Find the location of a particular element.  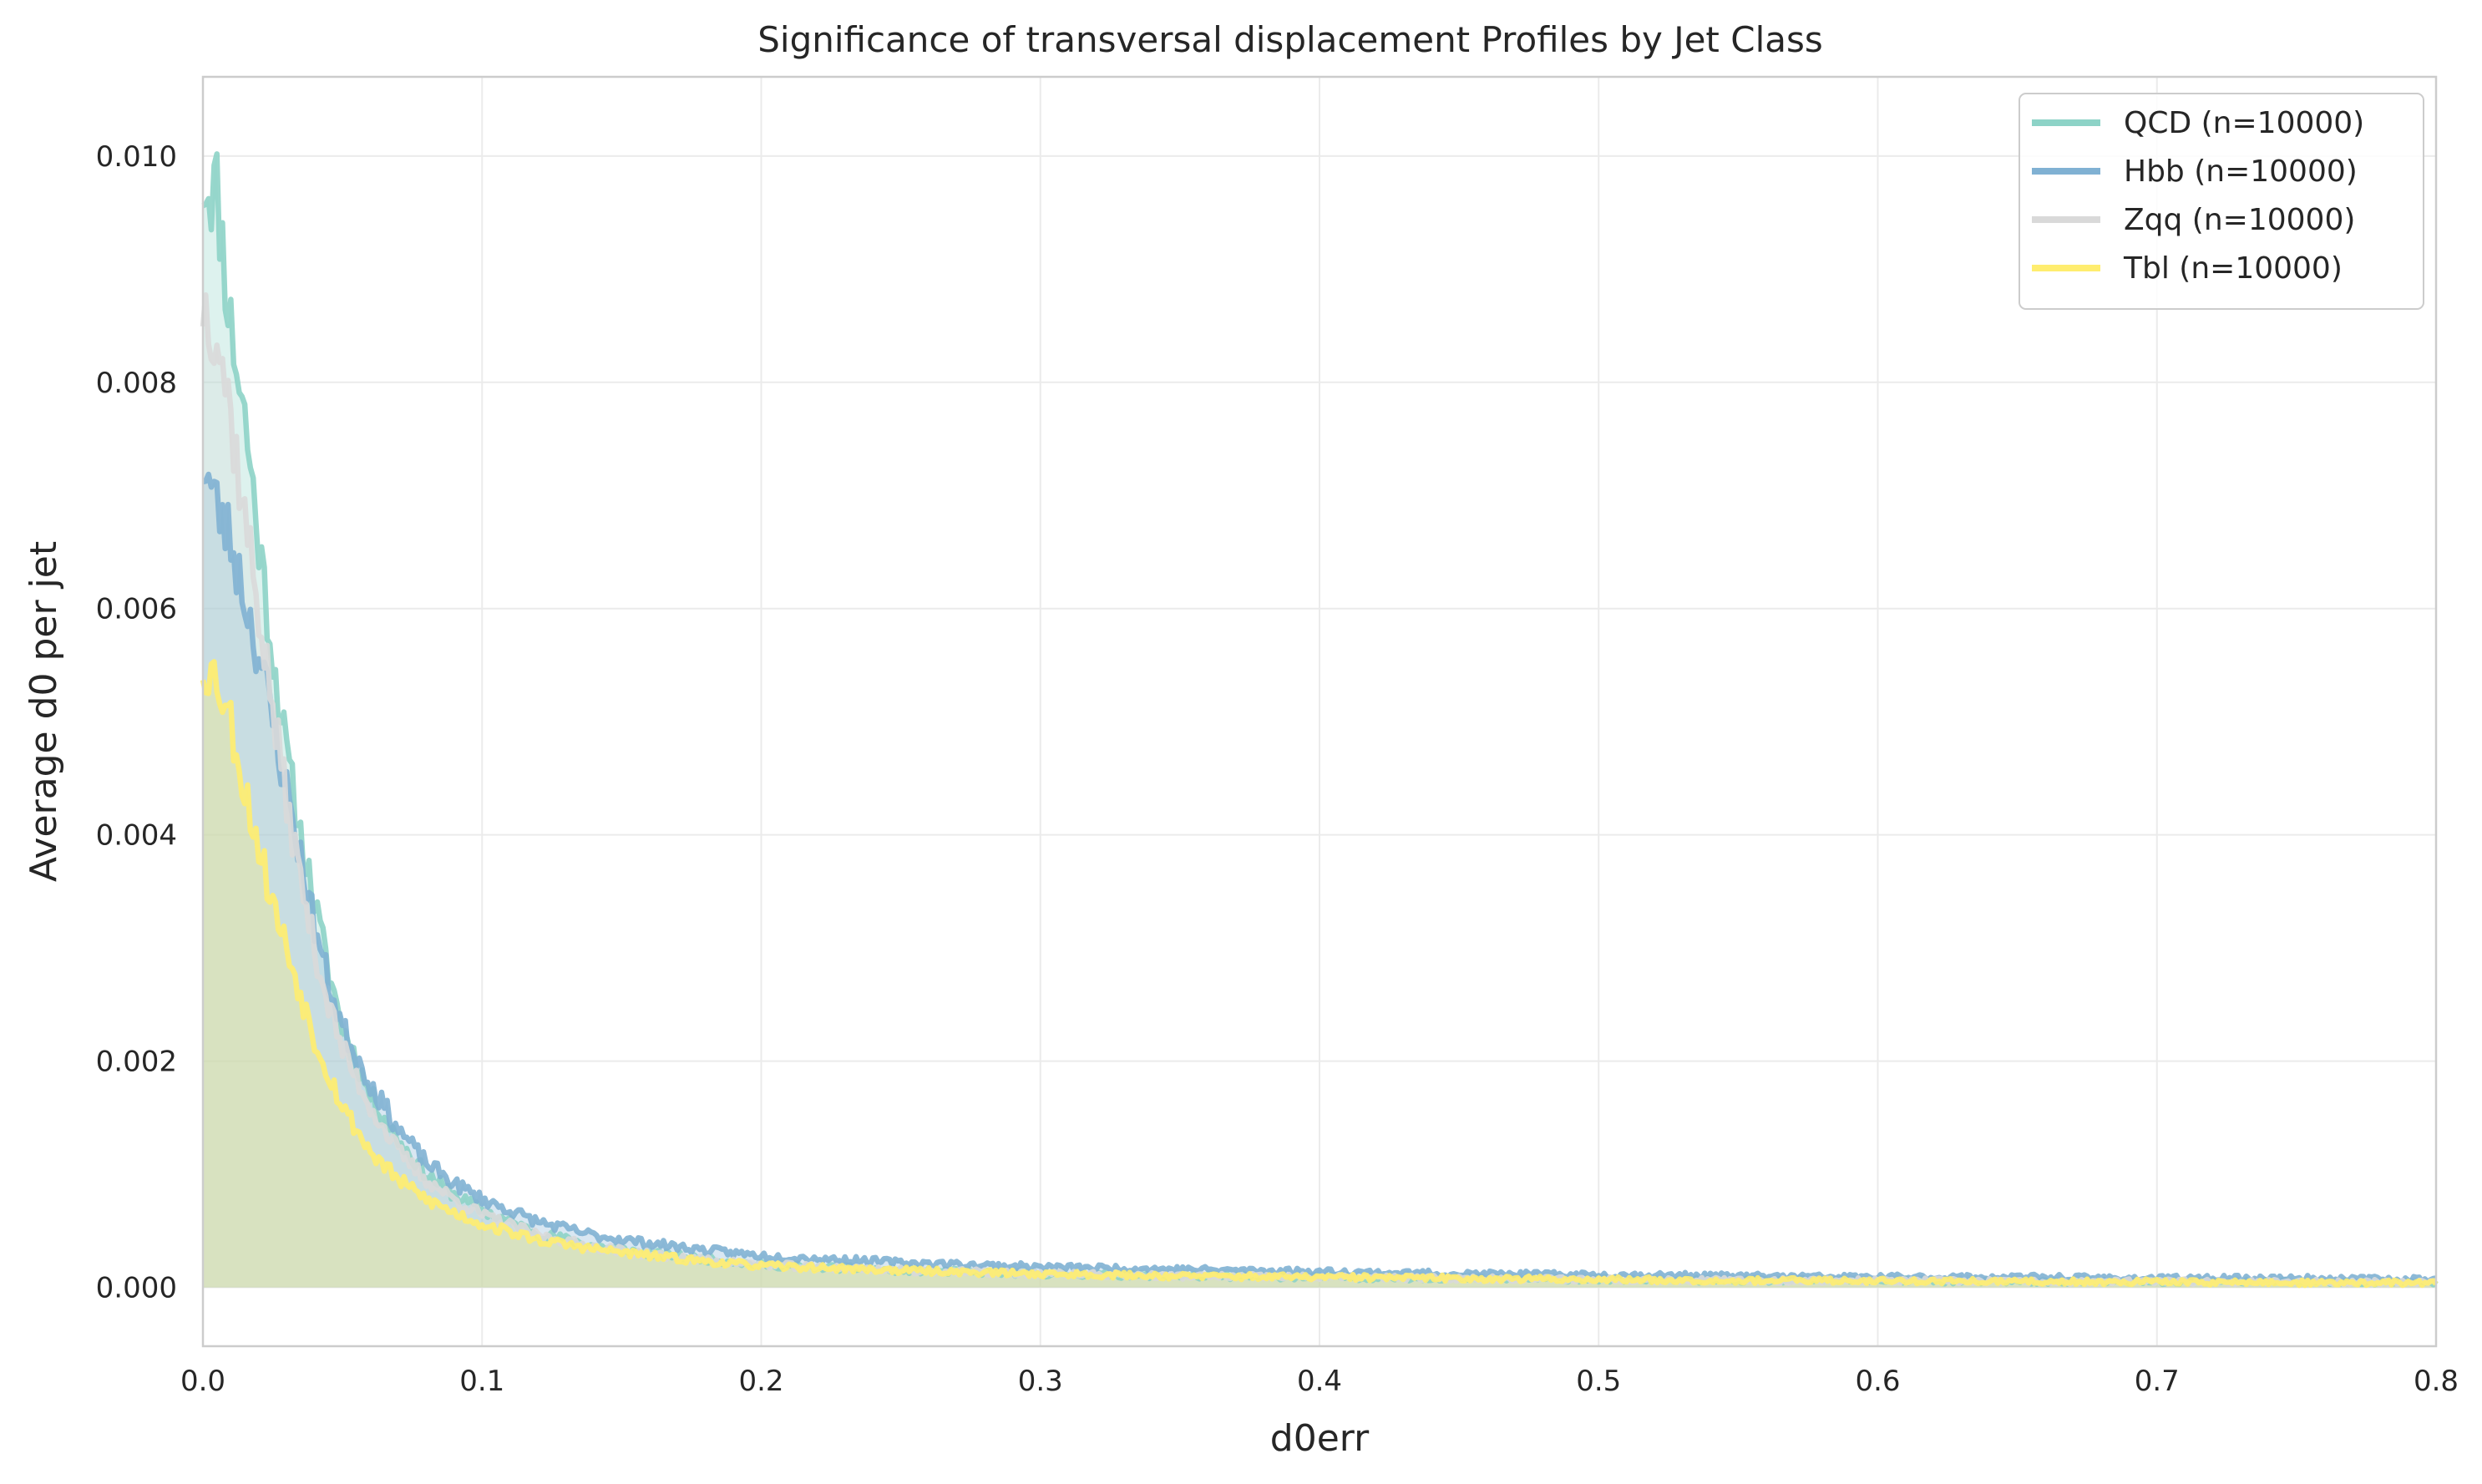

legend-label: Hbb (n=10000) is located at coordinates (2241, 171).